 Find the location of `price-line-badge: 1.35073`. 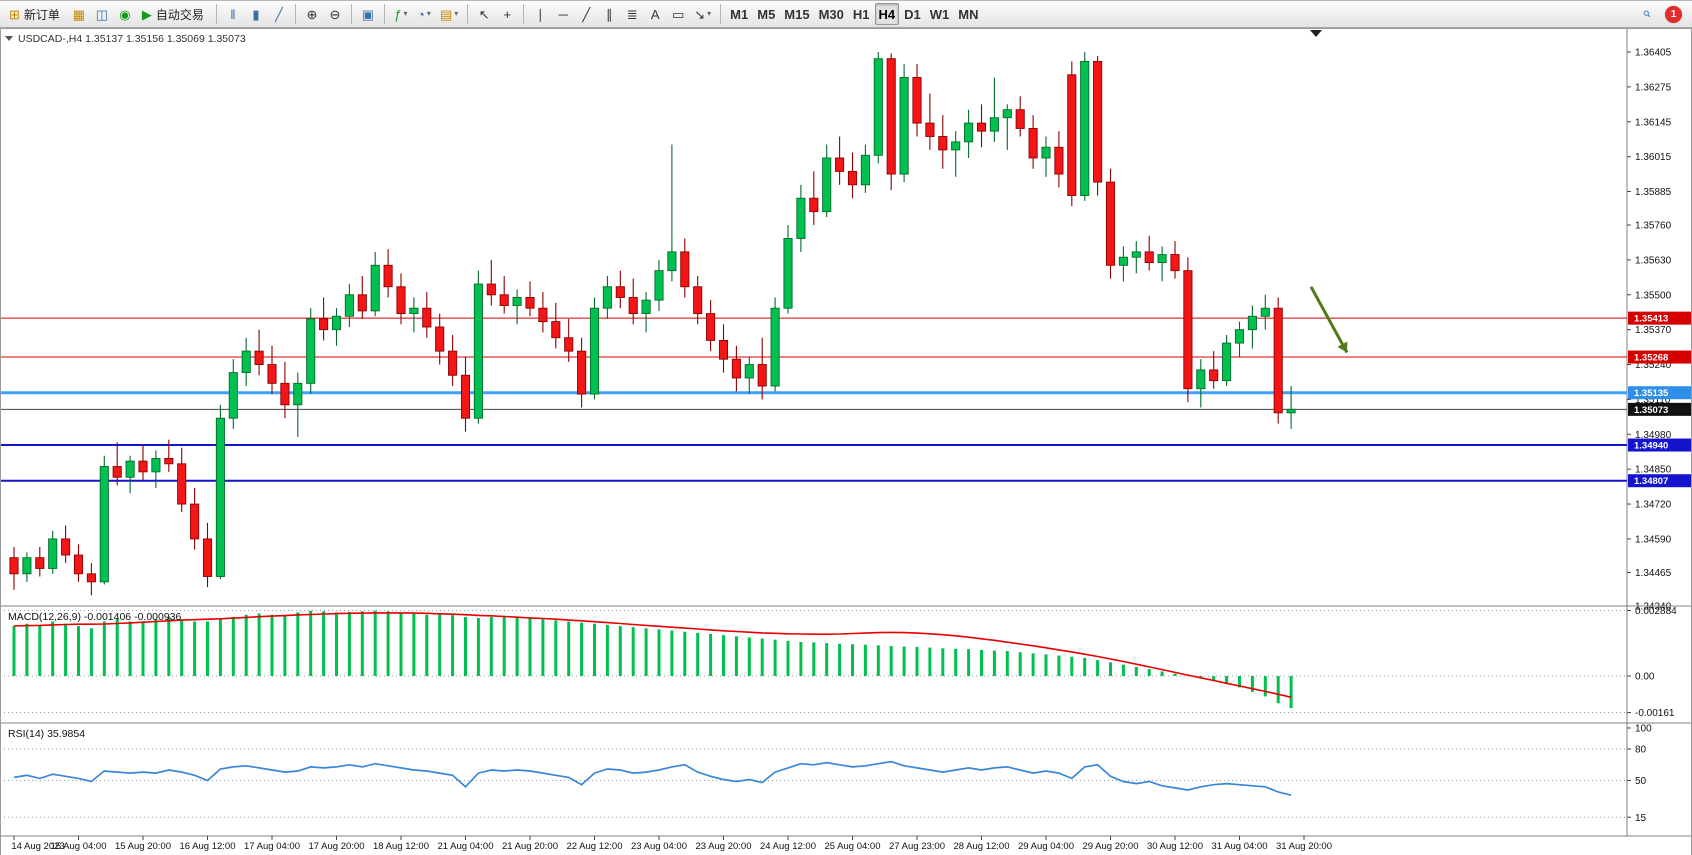

price-line-badge: 1.35073 is located at coordinates (1660, 409).